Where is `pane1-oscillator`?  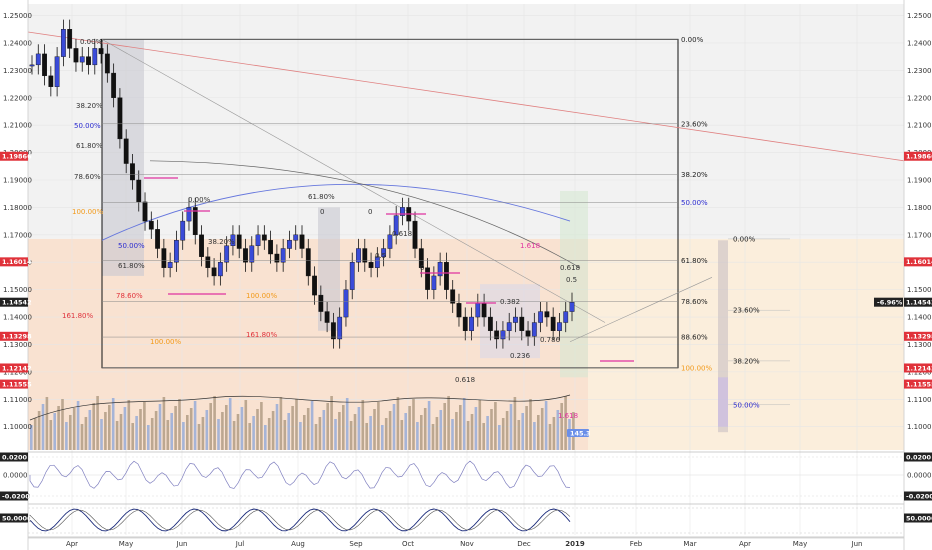 pane1-oscillator is located at coordinates (300, 474).